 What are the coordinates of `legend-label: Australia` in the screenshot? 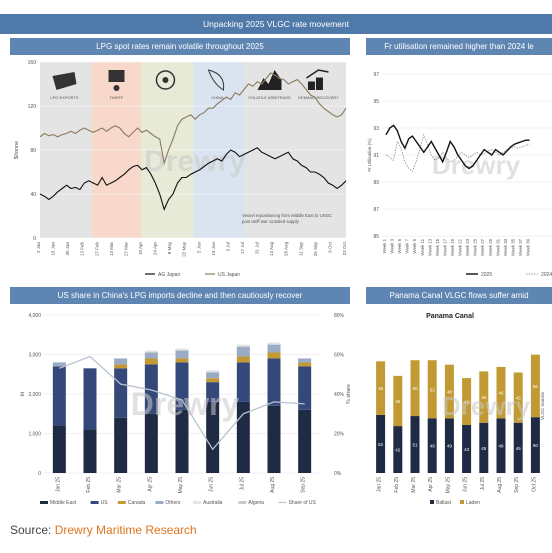 It's located at (213, 503).